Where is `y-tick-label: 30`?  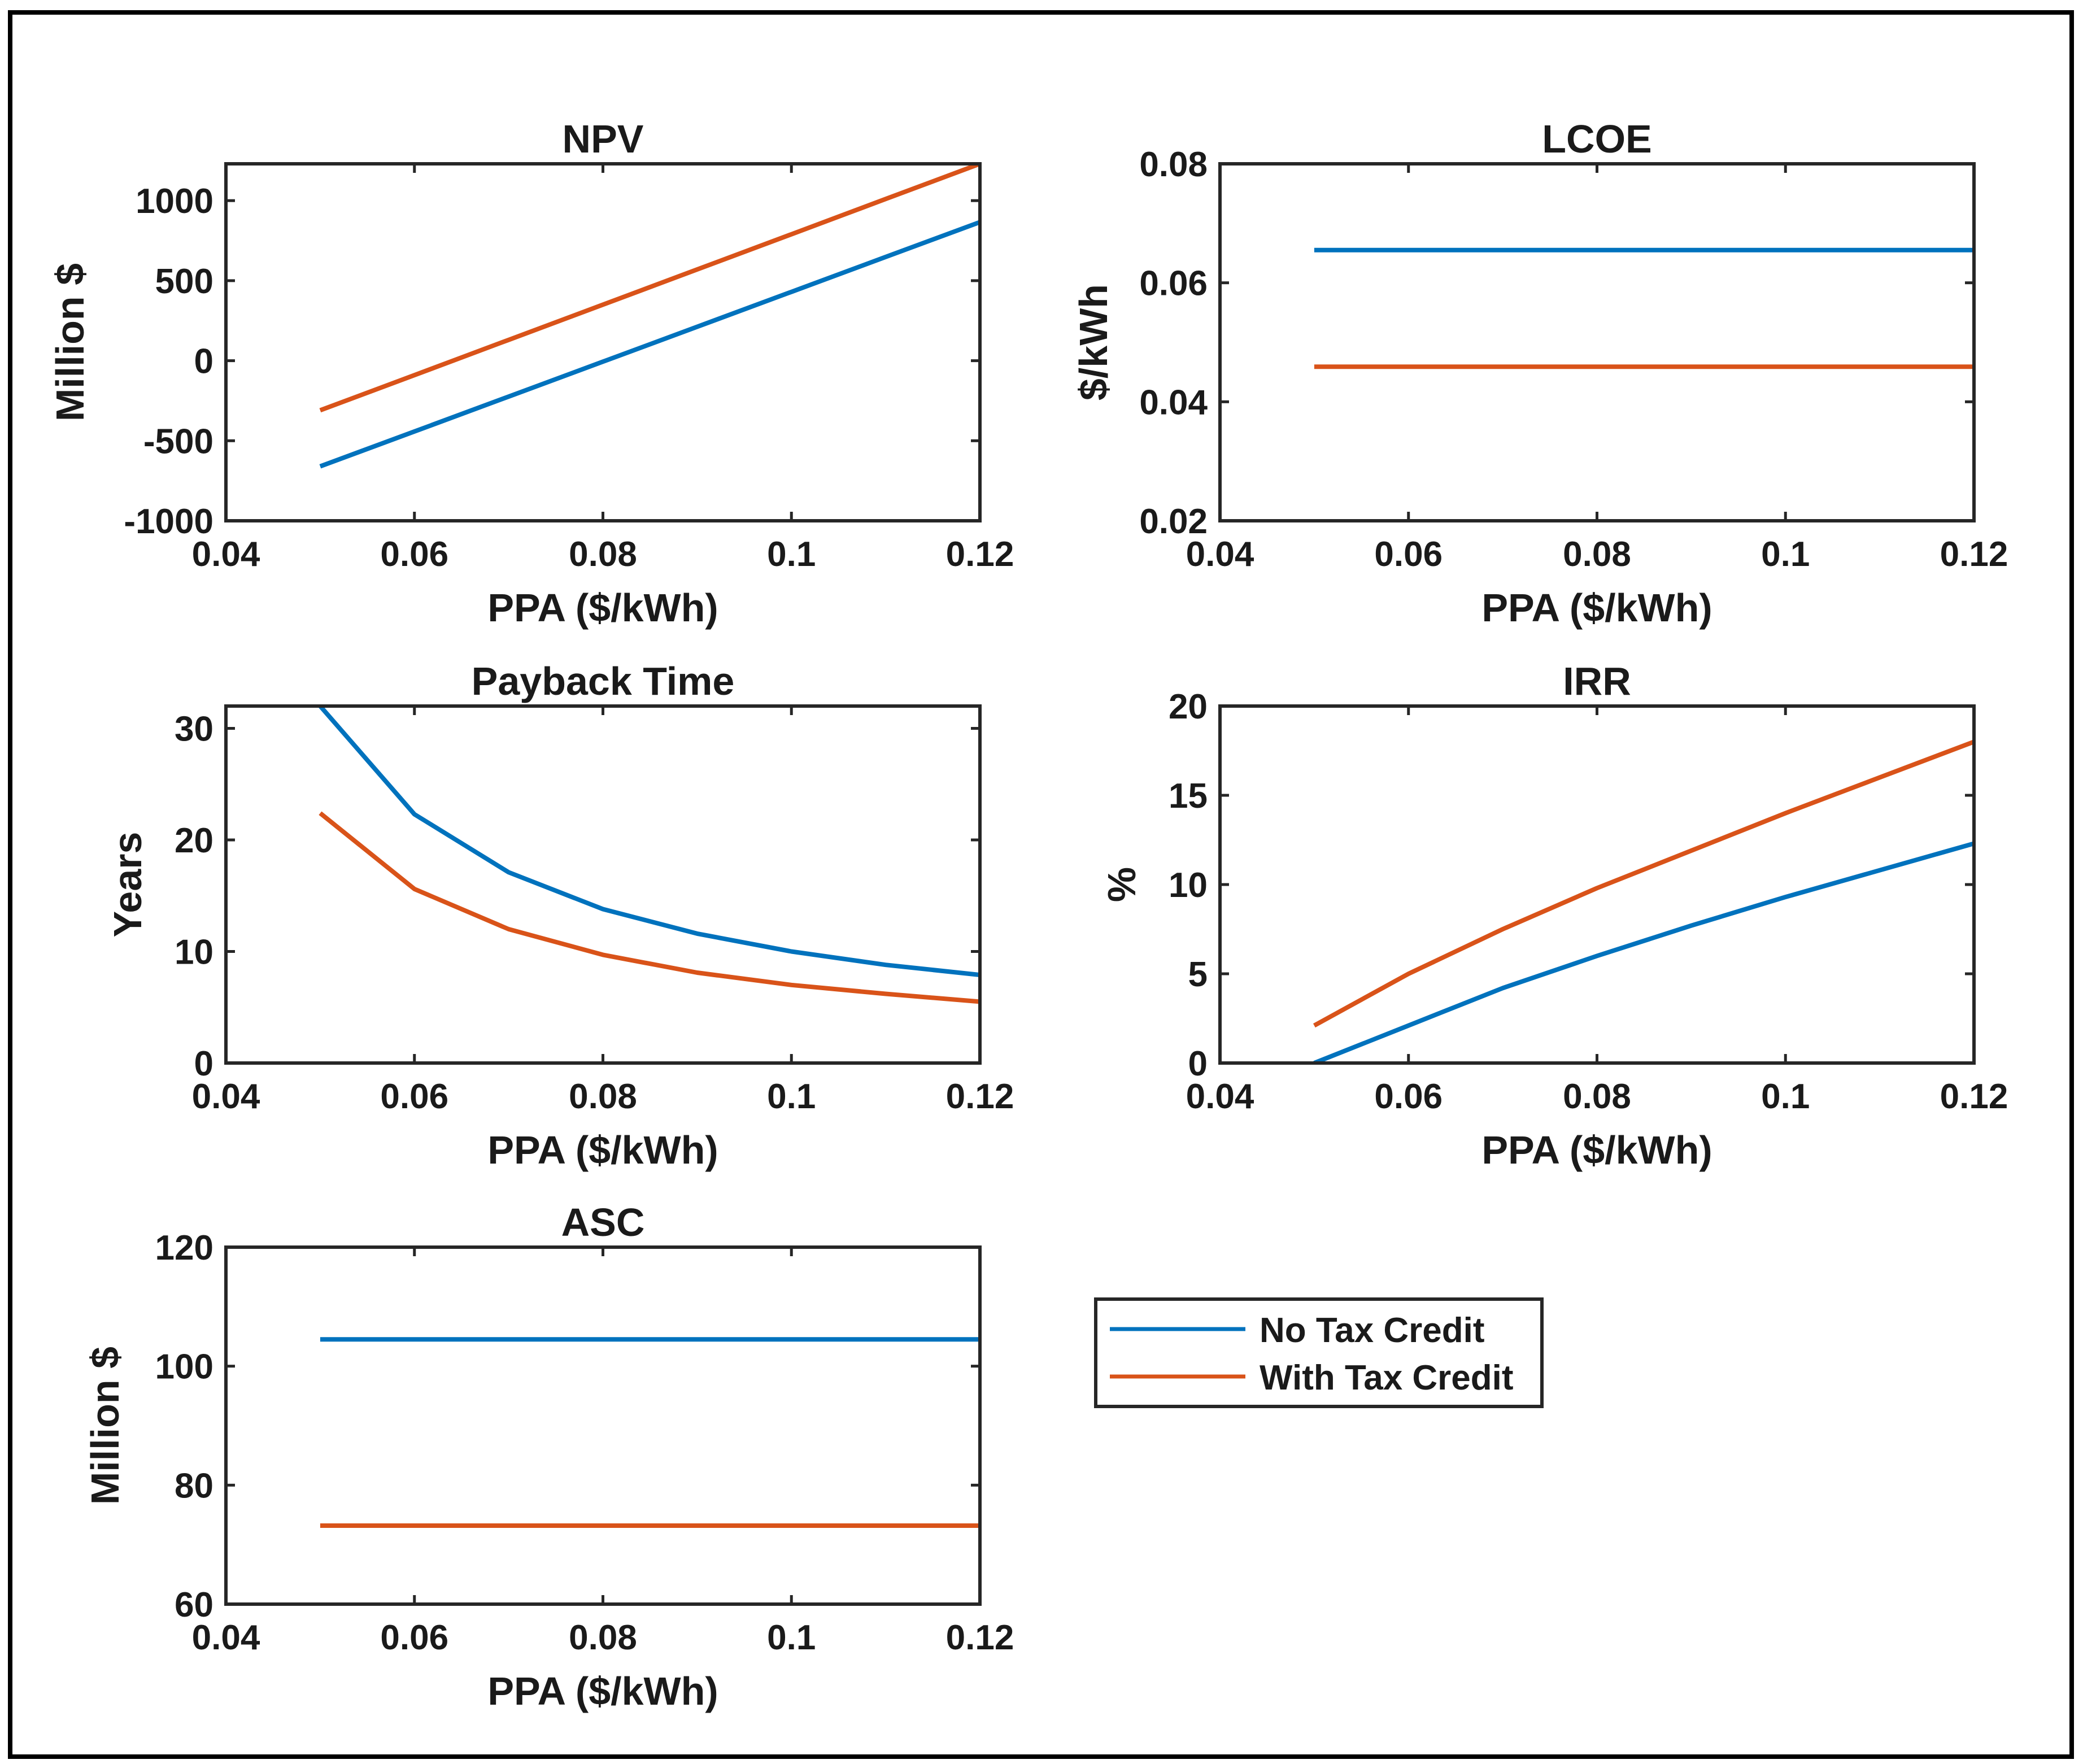 y-tick-label: 30 is located at coordinates (194, 729).